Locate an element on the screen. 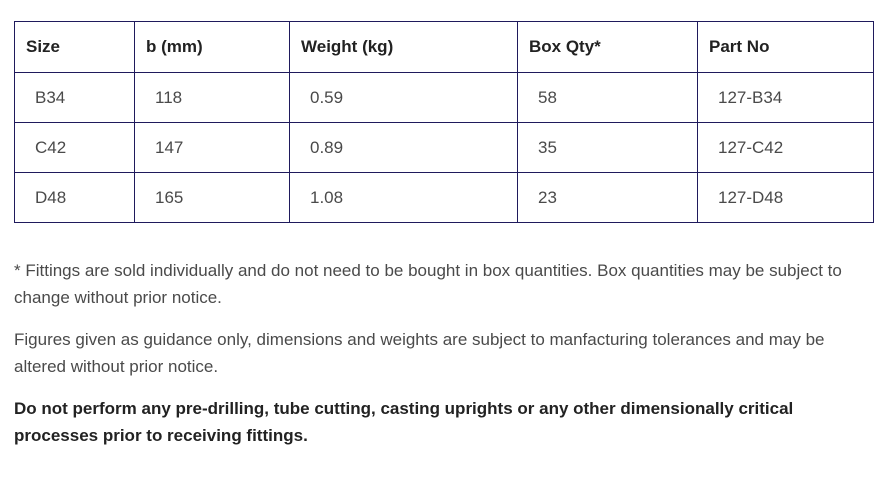 Image resolution: width=890 pixels, height=503 pixels. header-row: Size b (mm) Weight (kg) Box Qty* Part No is located at coordinates (444, 47).